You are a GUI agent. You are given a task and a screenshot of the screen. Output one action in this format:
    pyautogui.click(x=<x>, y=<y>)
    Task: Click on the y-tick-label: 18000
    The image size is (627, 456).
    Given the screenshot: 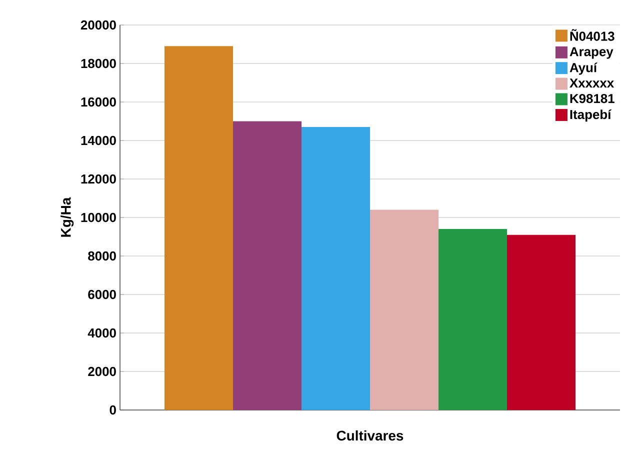 What is the action you would take?
    pyautogui.click(x=98, y=63)
    